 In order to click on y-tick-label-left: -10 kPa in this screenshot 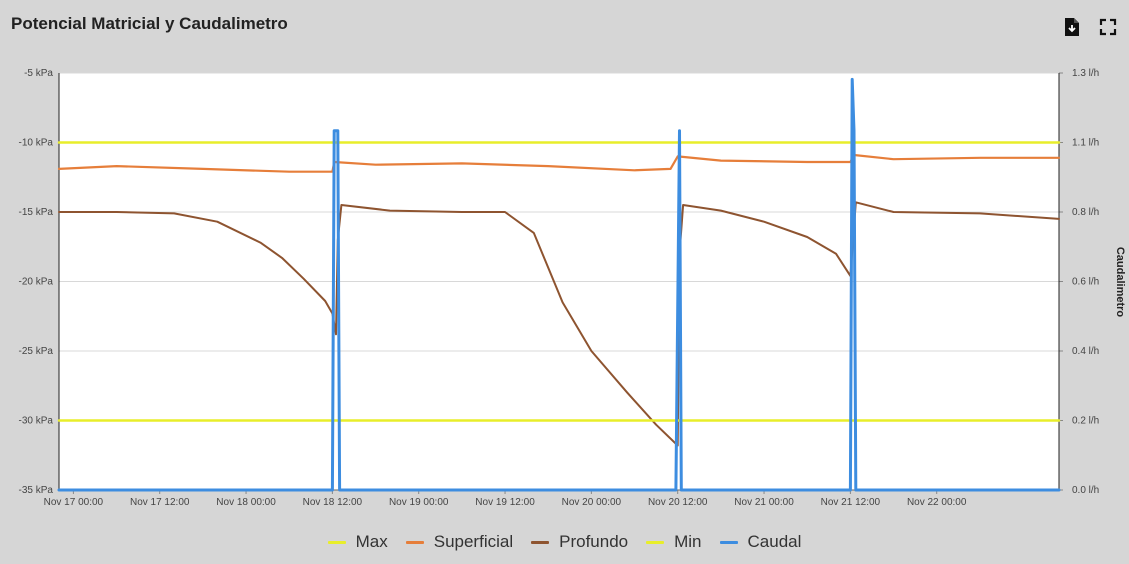, I will do `click(36, 143)`.